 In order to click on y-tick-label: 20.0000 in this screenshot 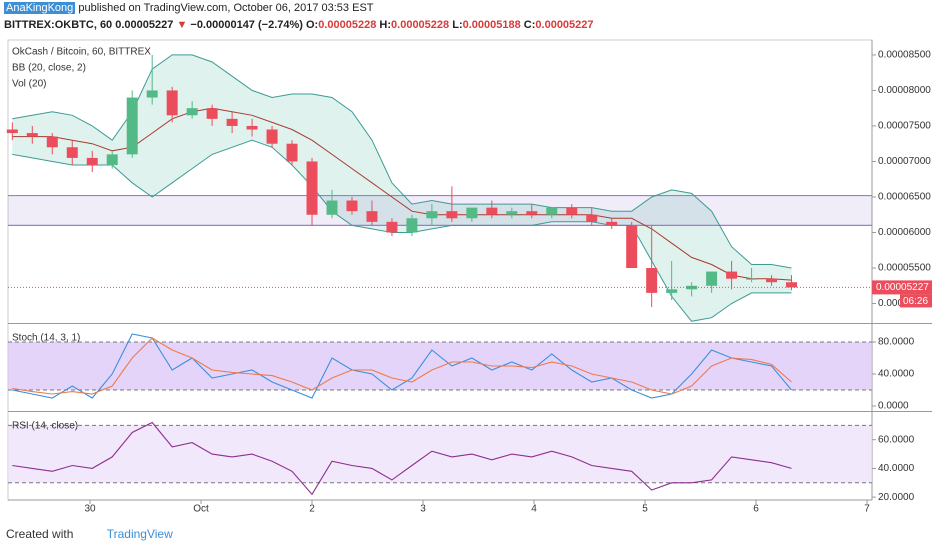, I will do `click(896, 497)`.